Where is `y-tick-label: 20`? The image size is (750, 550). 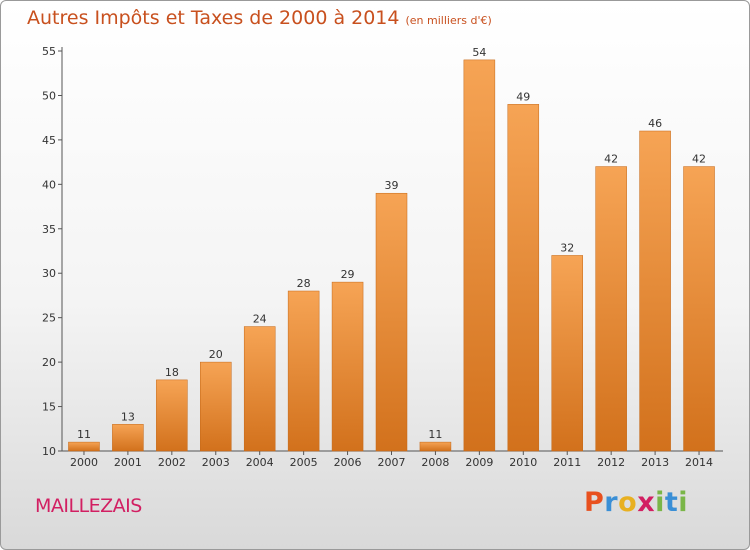
y-tick-label: 20 is located at coordinates (49, 362).